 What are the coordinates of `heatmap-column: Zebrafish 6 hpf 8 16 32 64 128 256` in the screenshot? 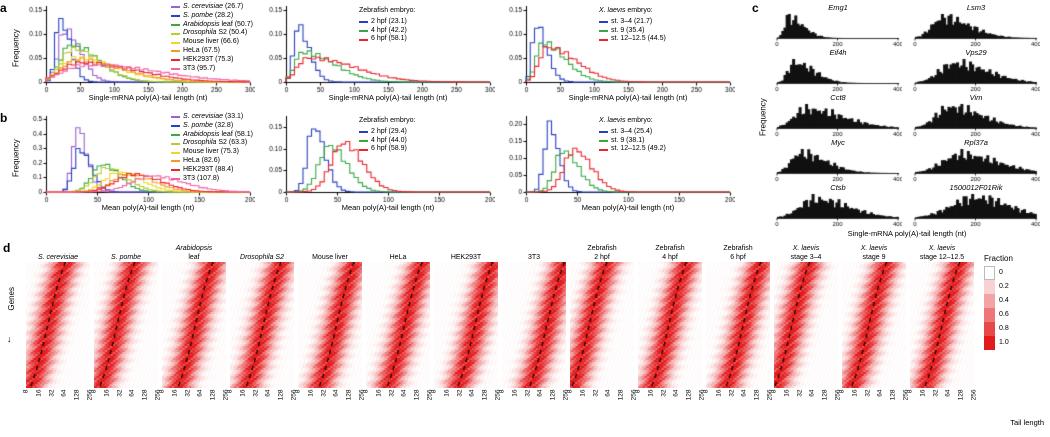 It's located at (738, 338).